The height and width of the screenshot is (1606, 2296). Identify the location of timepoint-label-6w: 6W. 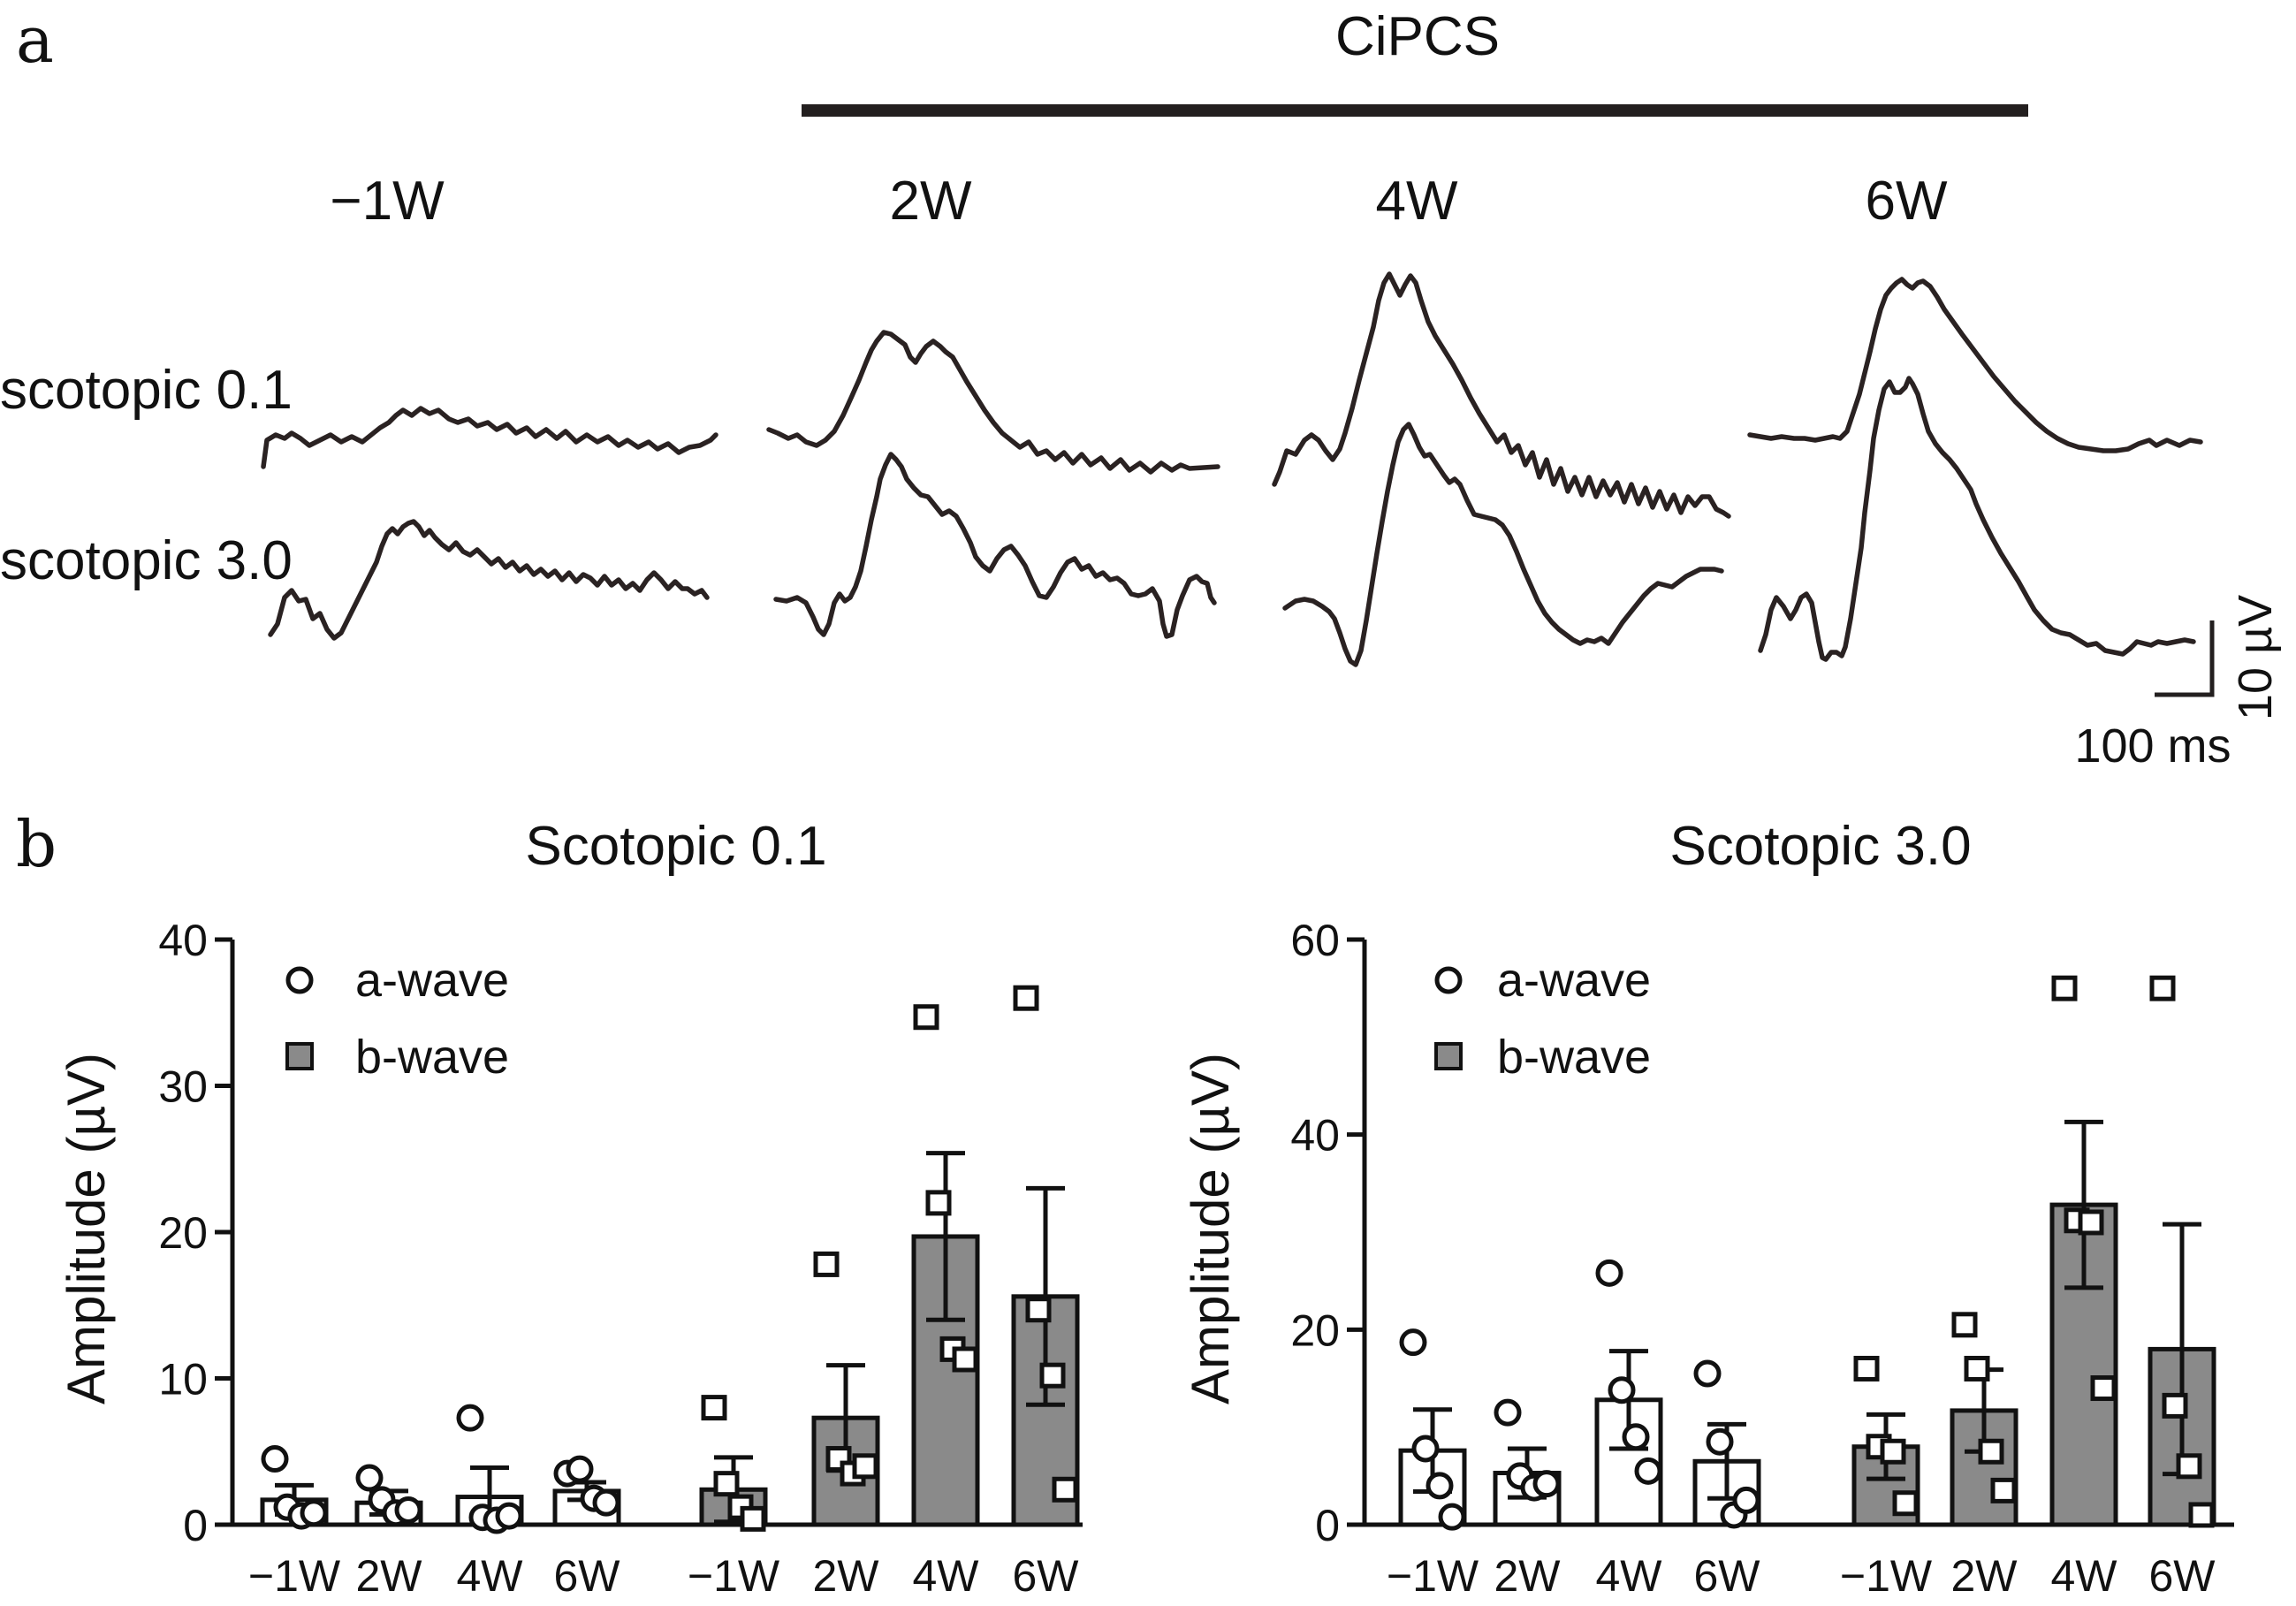
(1907, 201).